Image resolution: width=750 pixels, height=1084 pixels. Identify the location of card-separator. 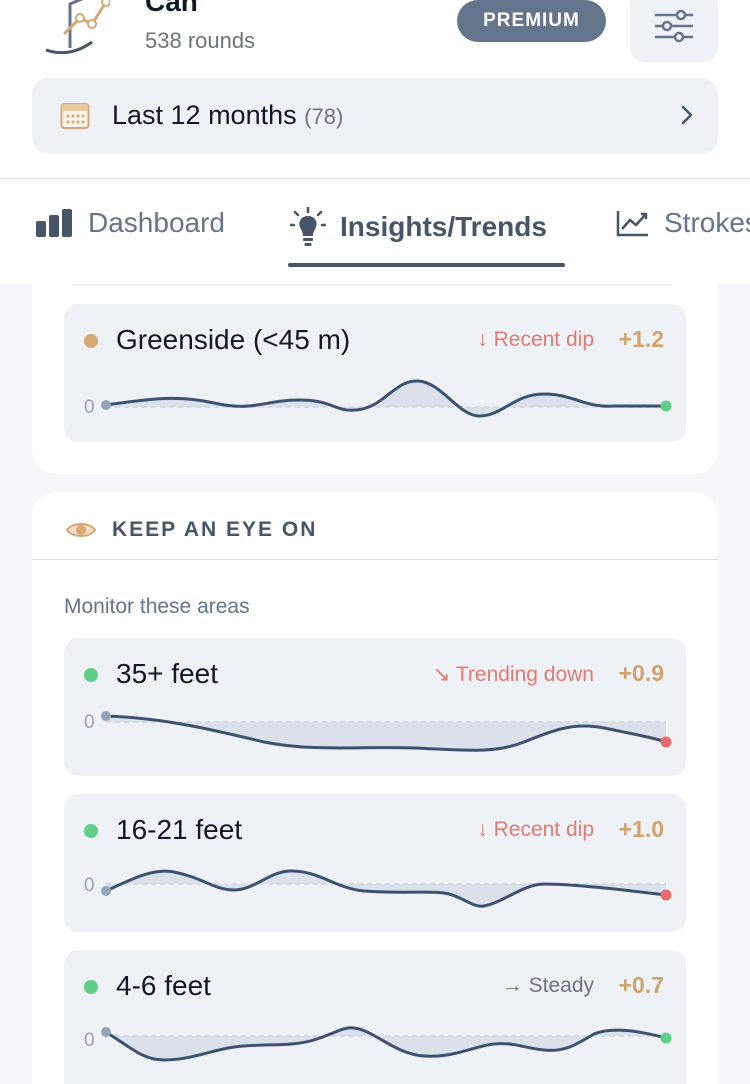
(372, 285).